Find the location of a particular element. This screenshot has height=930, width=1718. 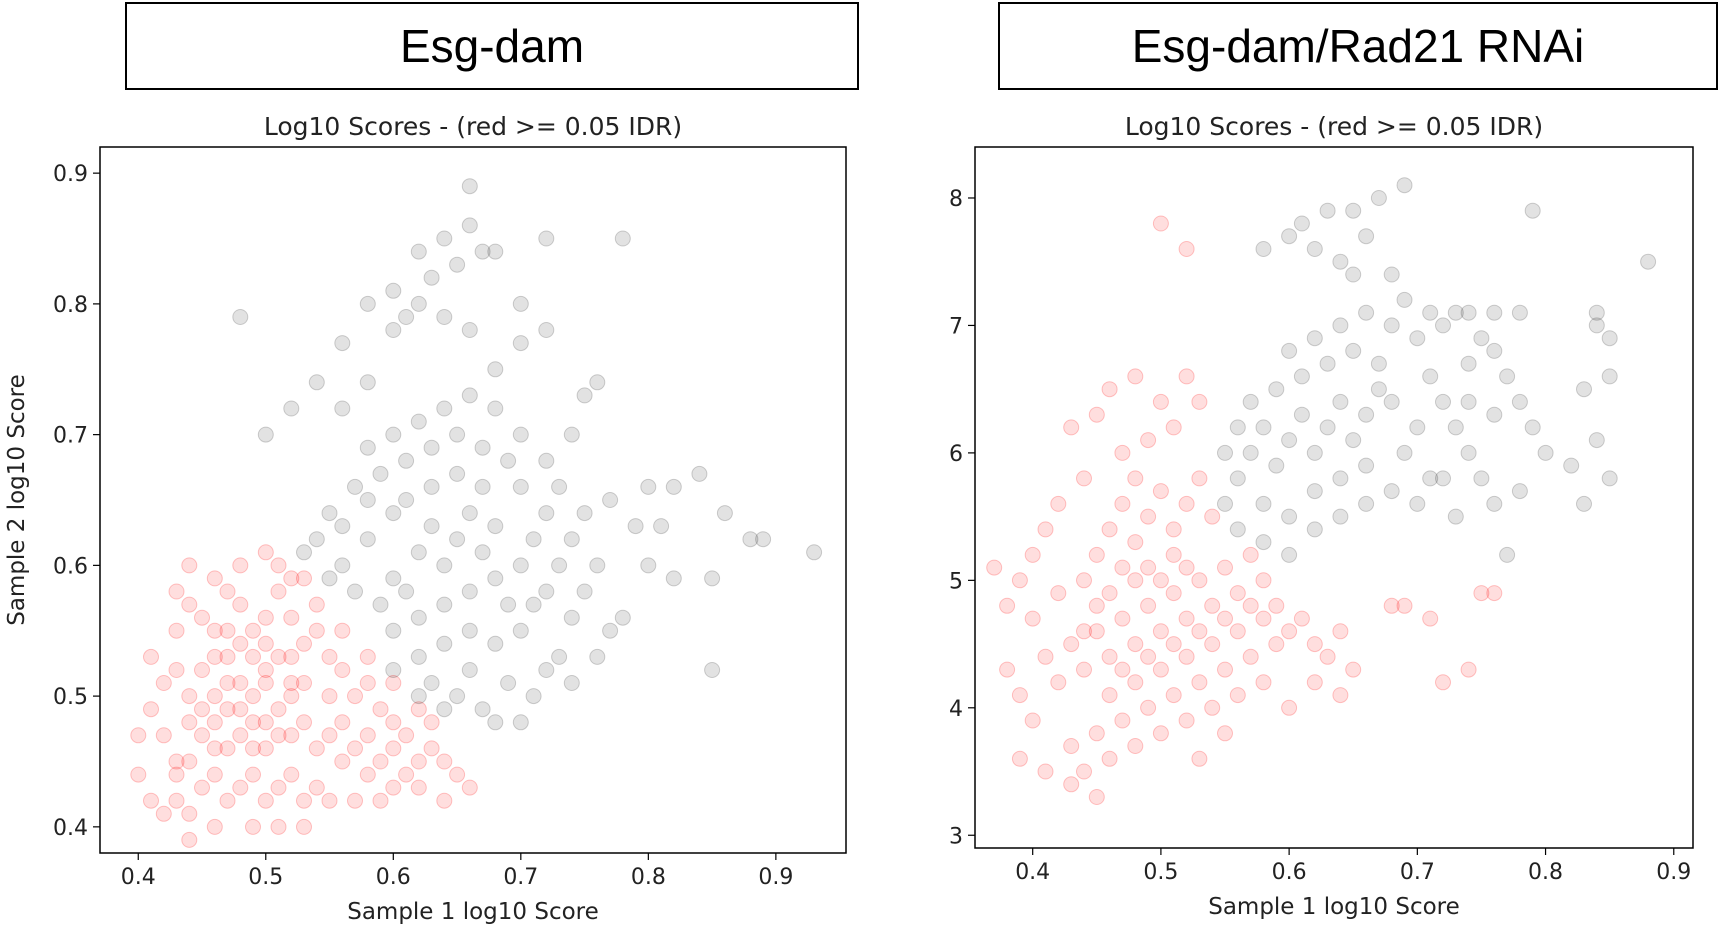

right-x-tick-label: 0.4 is located at coordinates (1032, 872).